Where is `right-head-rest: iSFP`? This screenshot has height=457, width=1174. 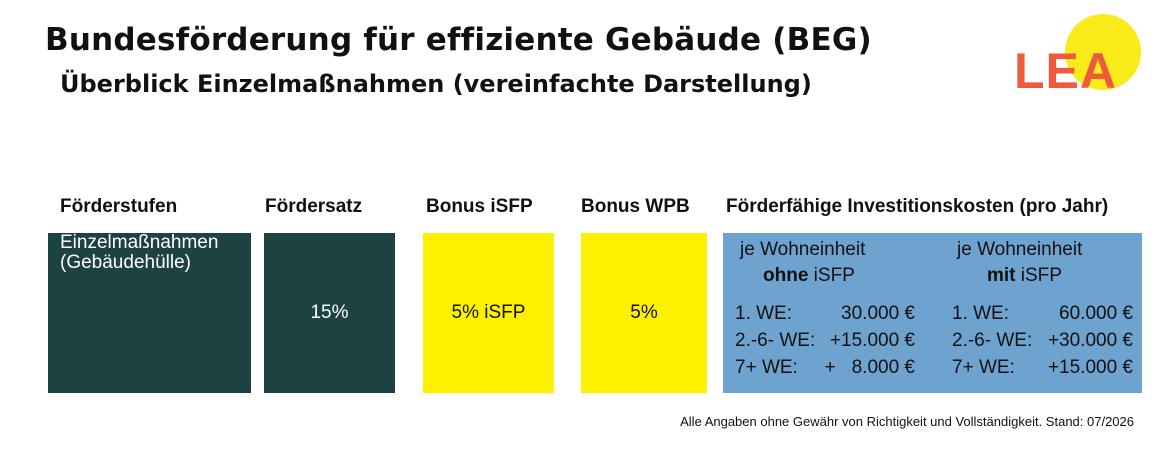
right-head-rest: iSFP is located at coordinates (1038, 275).